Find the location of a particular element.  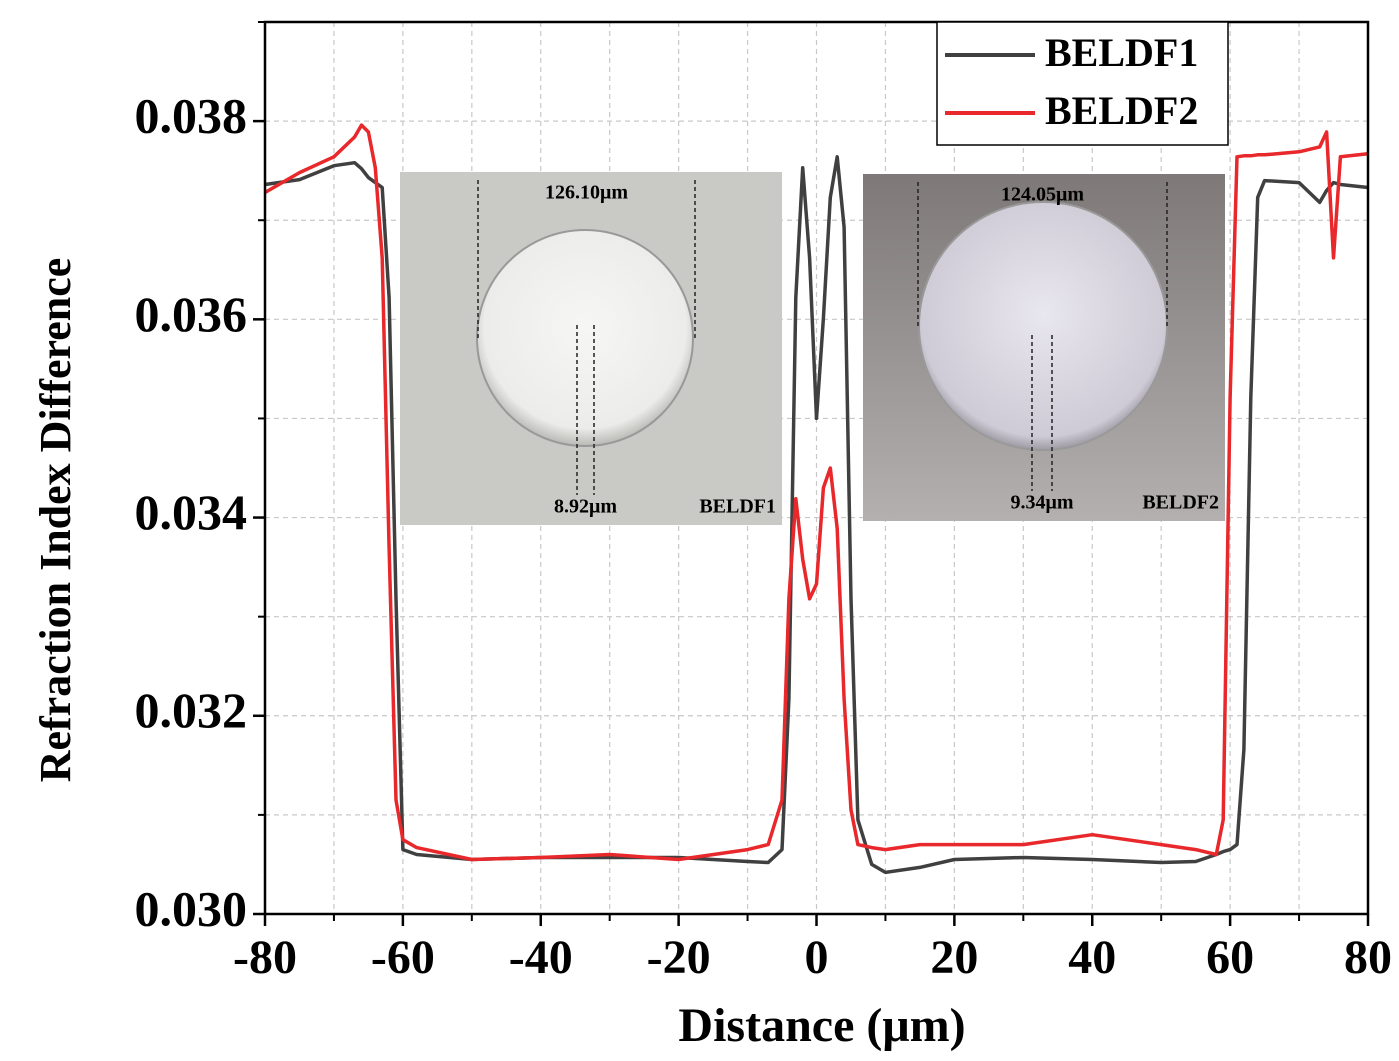

y-axis-label: Refraction Index Difference is located at coordinates (55, 520).